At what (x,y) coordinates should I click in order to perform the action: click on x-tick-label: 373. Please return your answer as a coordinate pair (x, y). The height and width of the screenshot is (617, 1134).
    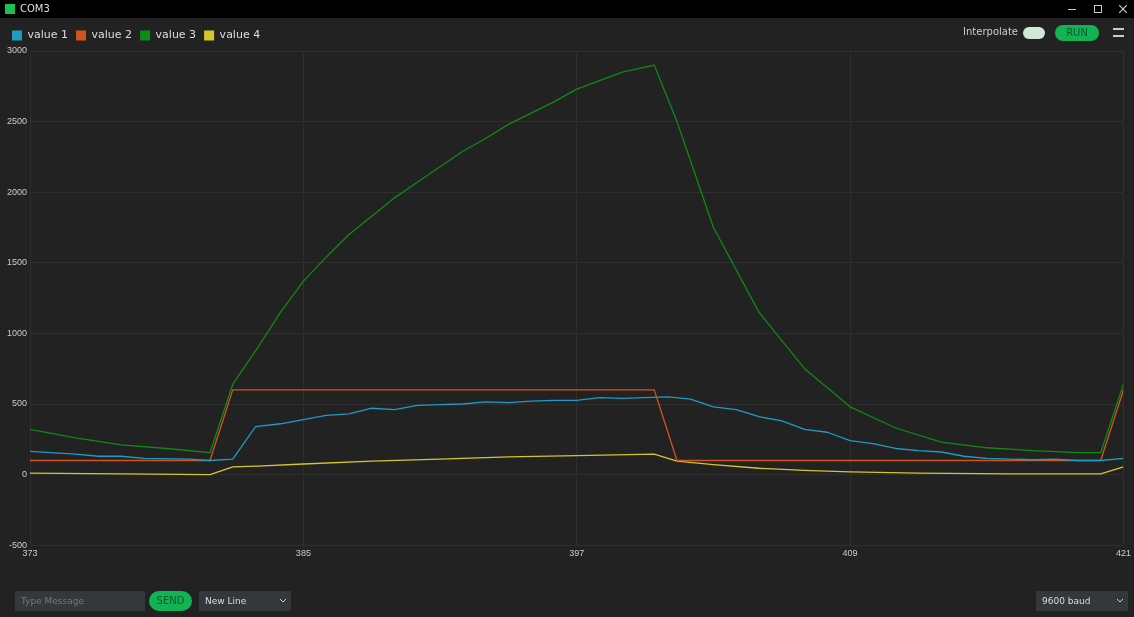
    Looking at the image, I should click on (30, 553).